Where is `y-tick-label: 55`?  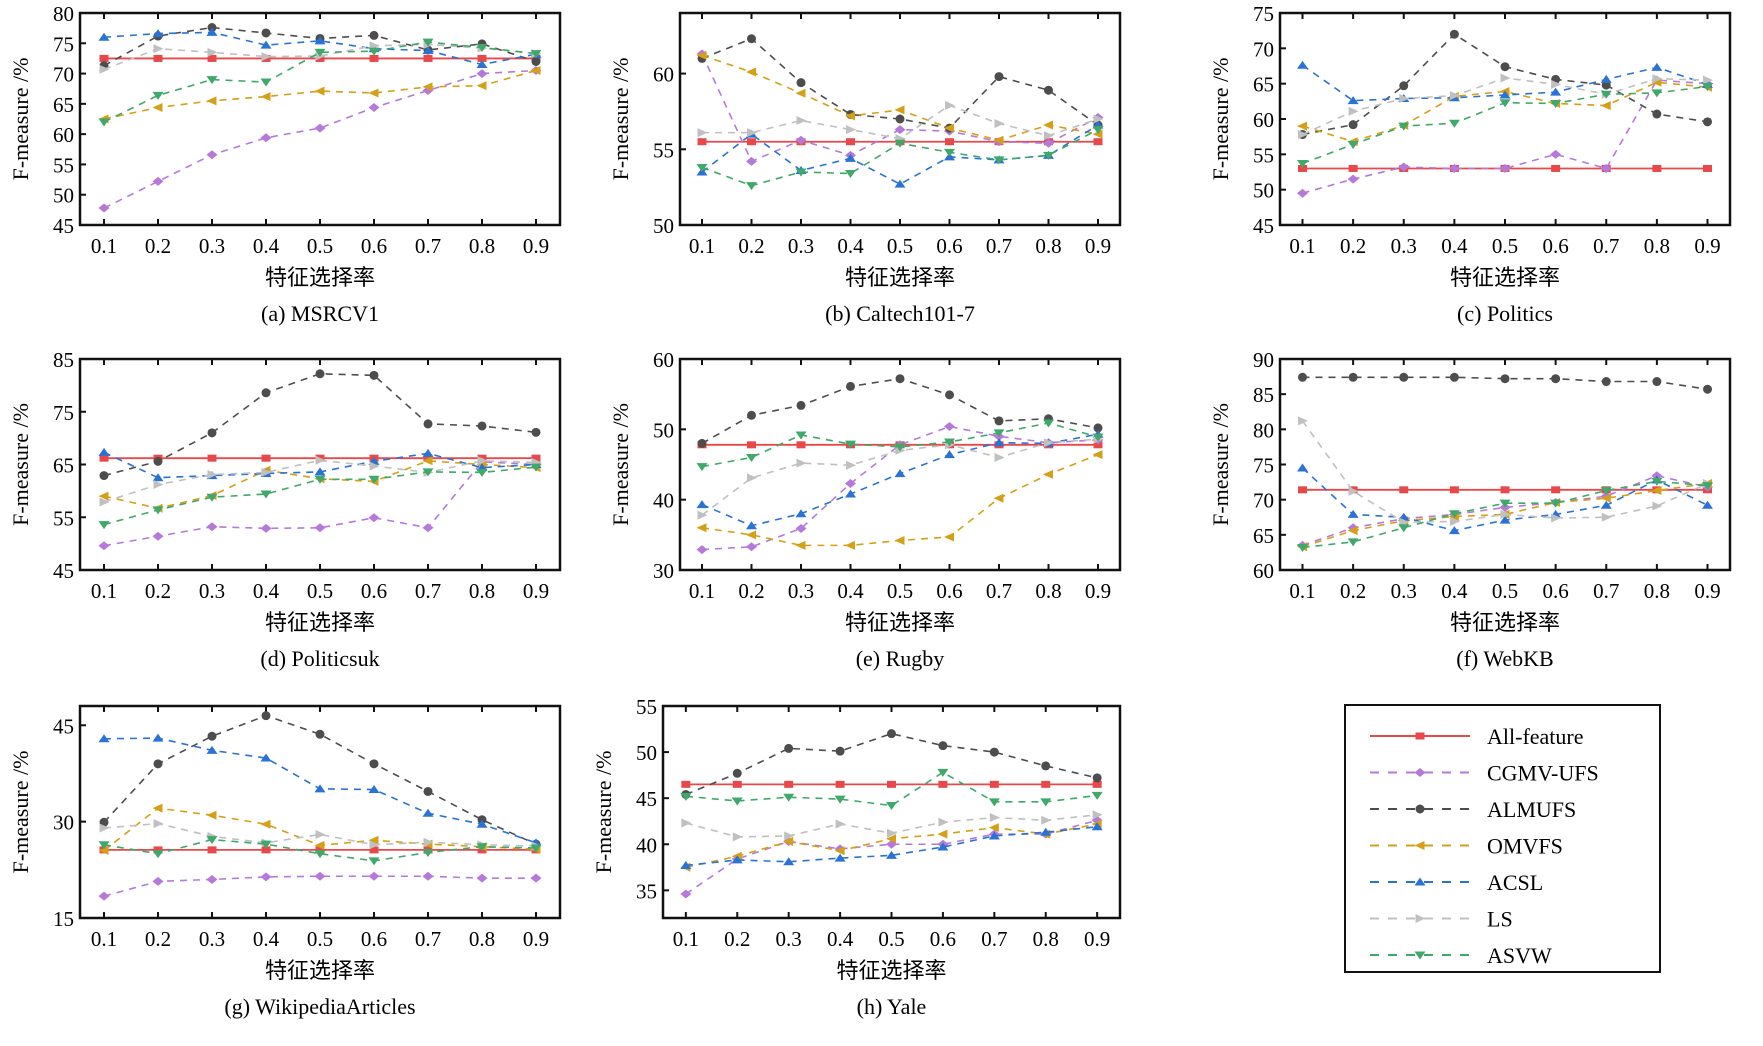
y-tick-label: 55 is located at coordinates (63, 165).